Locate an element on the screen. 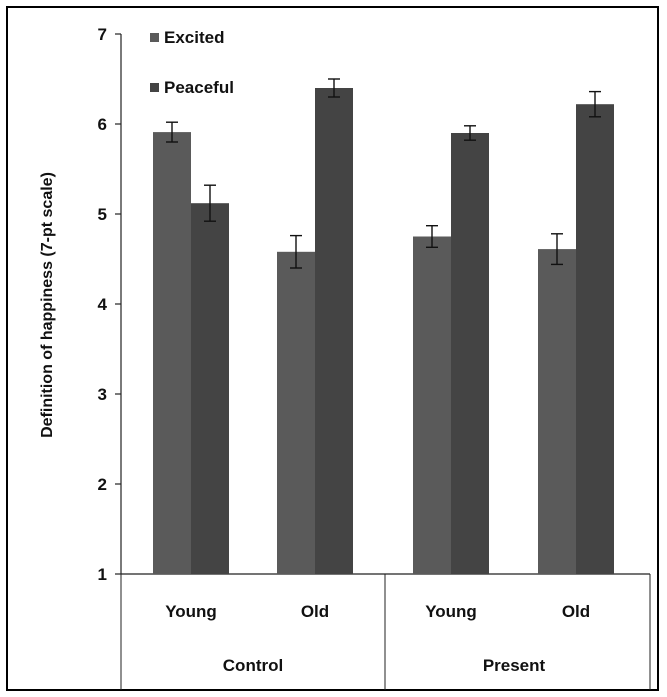  legend: Excited Peaceful is located at coordinates (192, 62).